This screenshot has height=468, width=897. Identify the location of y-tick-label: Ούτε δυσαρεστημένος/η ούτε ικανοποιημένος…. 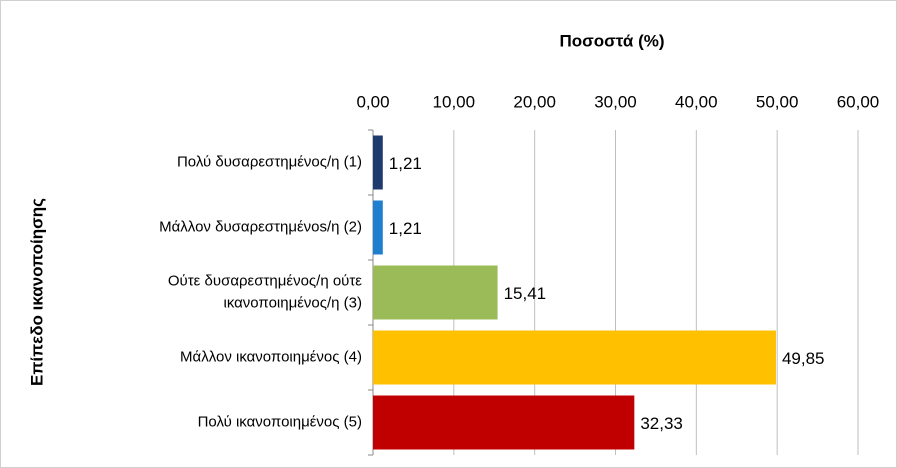
(265, 291).